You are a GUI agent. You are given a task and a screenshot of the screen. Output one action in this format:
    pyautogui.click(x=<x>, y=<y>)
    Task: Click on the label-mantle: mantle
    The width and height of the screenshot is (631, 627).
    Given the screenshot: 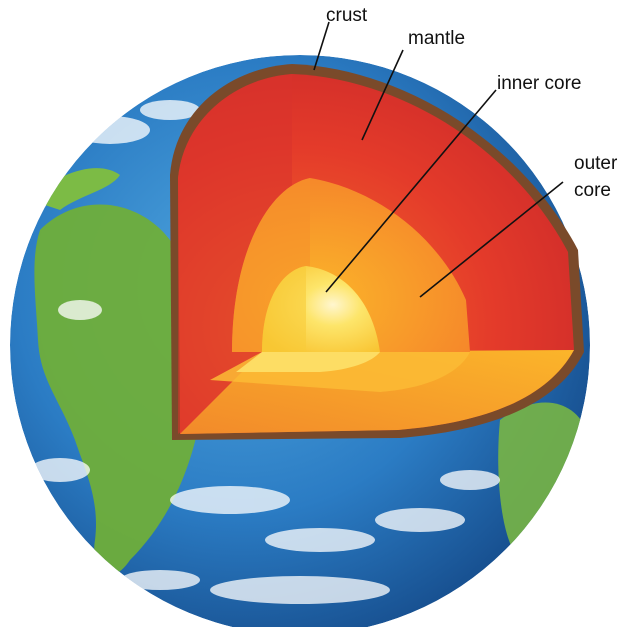 What is the action you would take?
    pyautogui.click(x=437, y=38)
    